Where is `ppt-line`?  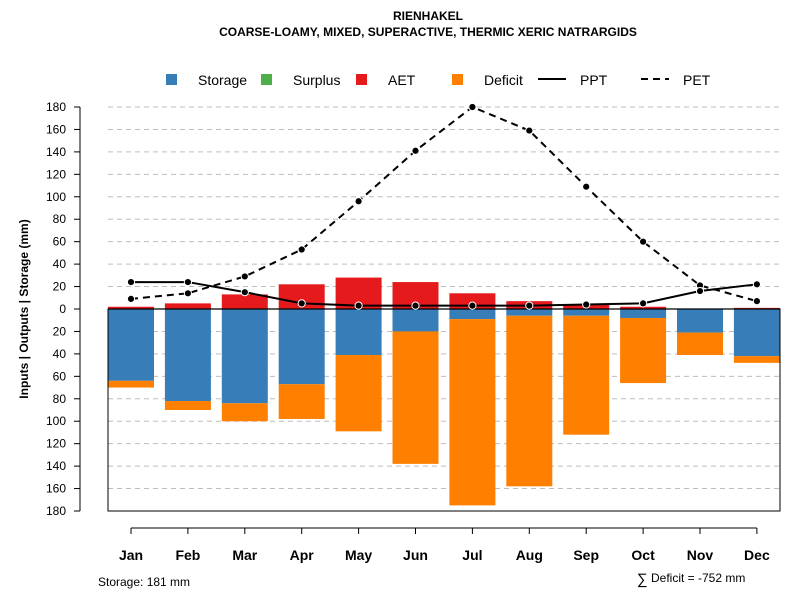
ppt-line is located at coordinates (444, 294).